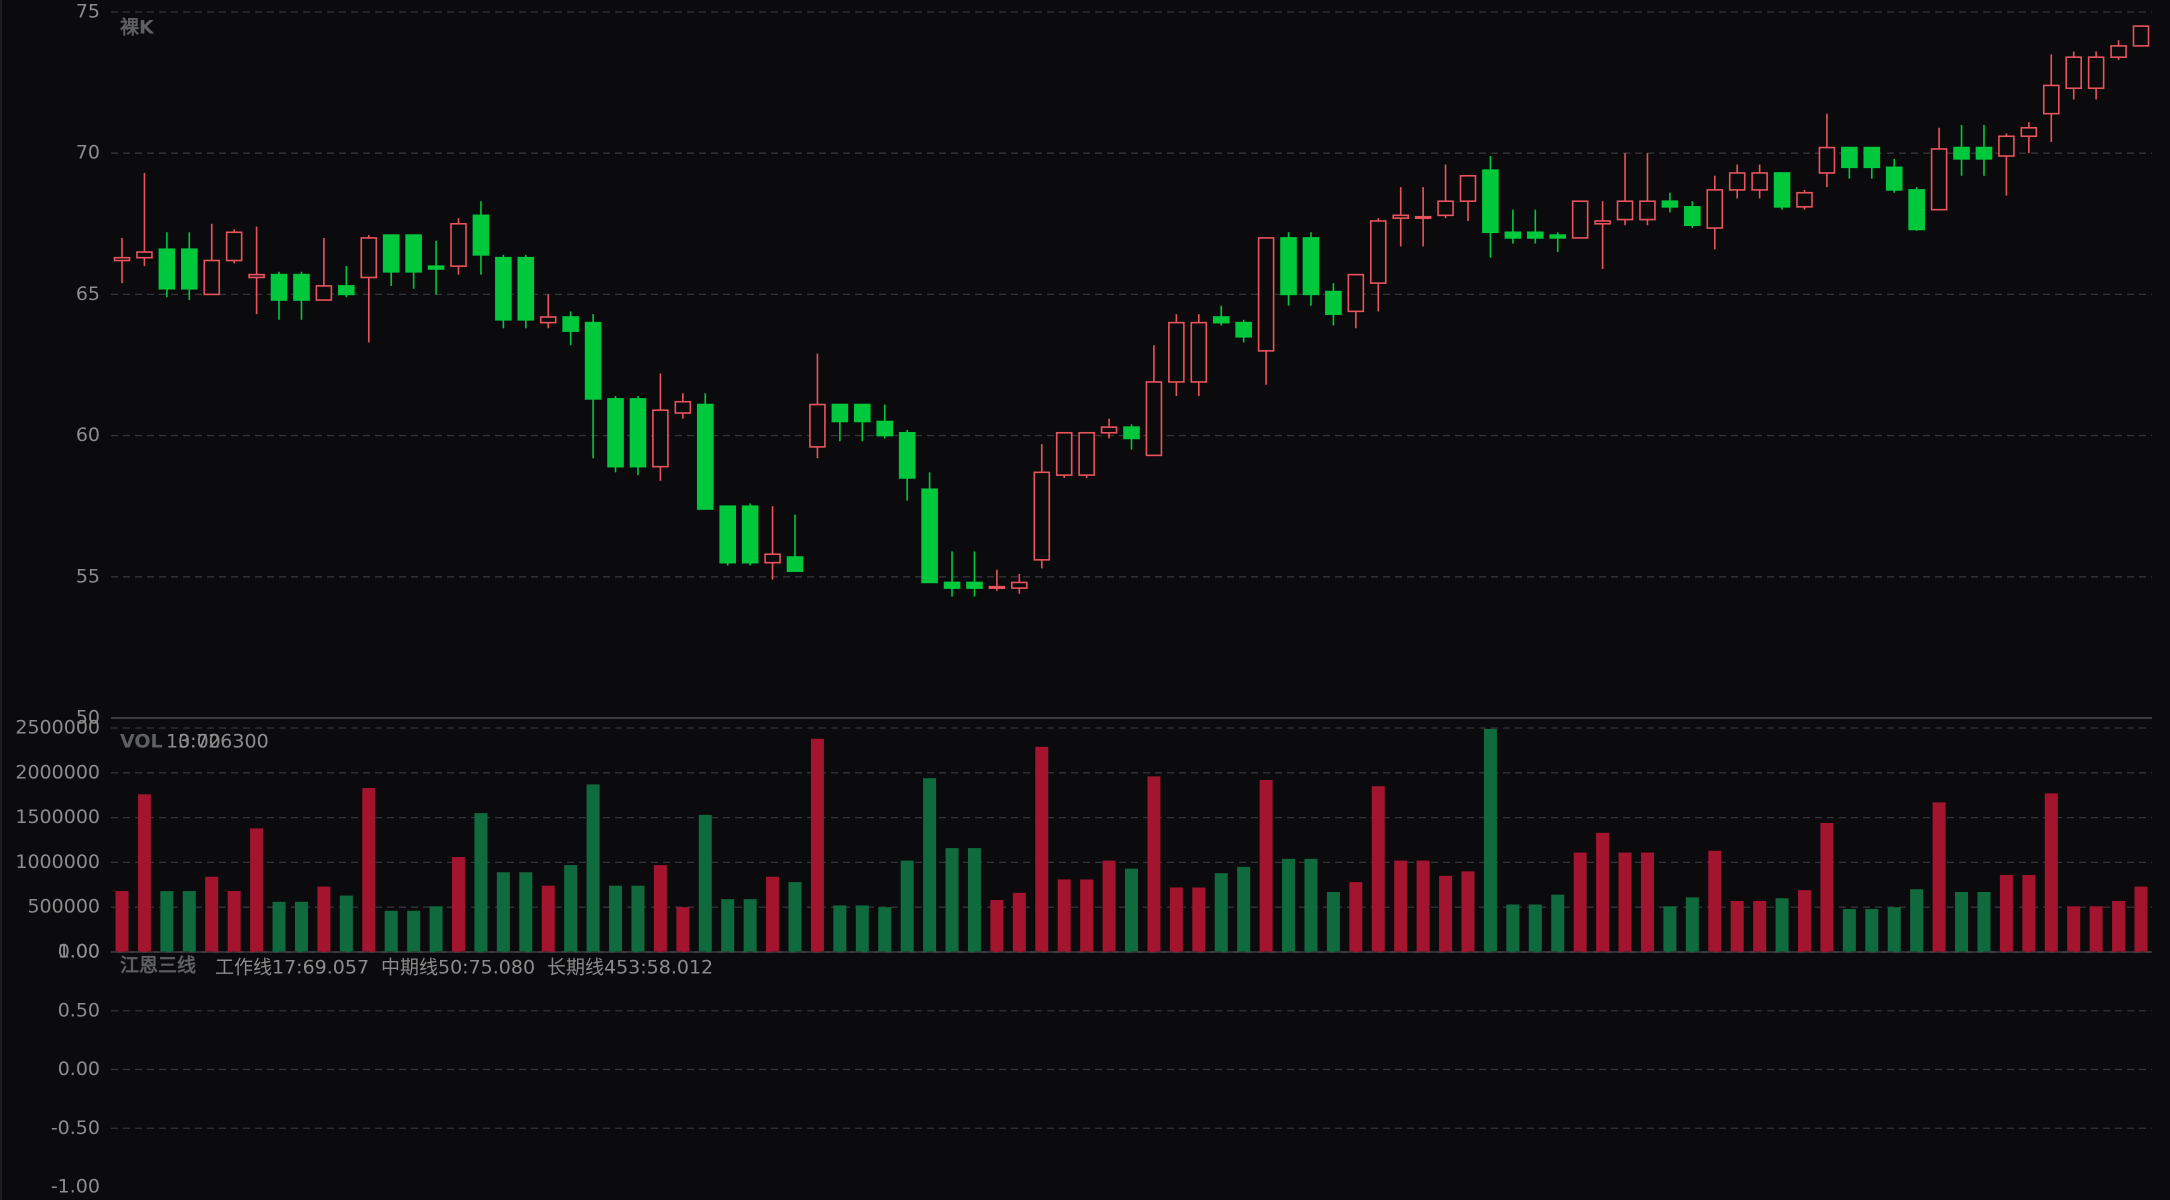 The height and width of the screenshot is (1200, 2170). Describe the element at coordinates (292, 968) in the screenshot. I see `legend-entry: 工作线17:69.057` at that location.